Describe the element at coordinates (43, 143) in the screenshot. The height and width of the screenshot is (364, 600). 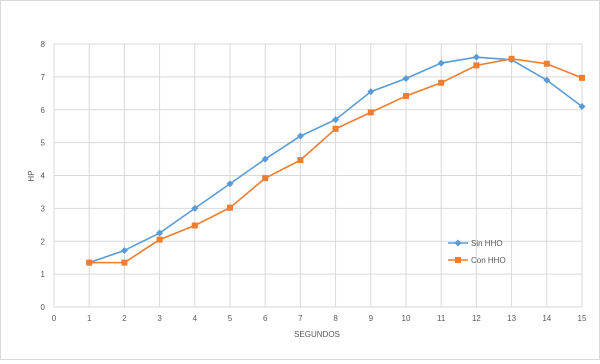
I see `y-tick-label: 5` at that location.